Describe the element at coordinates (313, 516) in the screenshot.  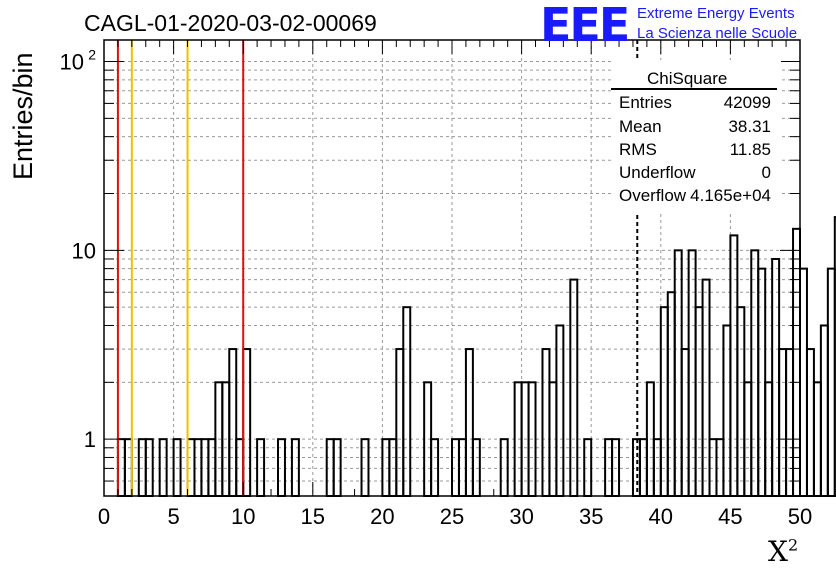
I see `x-tick-label: 15` at that location.